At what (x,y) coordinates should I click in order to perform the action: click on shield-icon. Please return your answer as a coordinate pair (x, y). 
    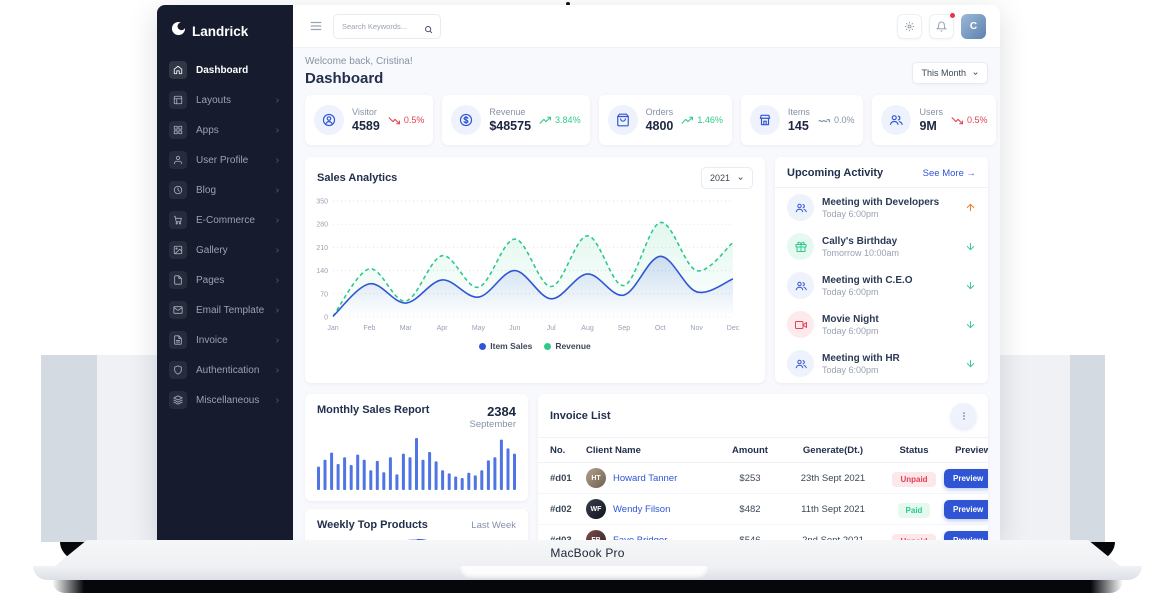
    Looking at the image, I should click on (178, 370).